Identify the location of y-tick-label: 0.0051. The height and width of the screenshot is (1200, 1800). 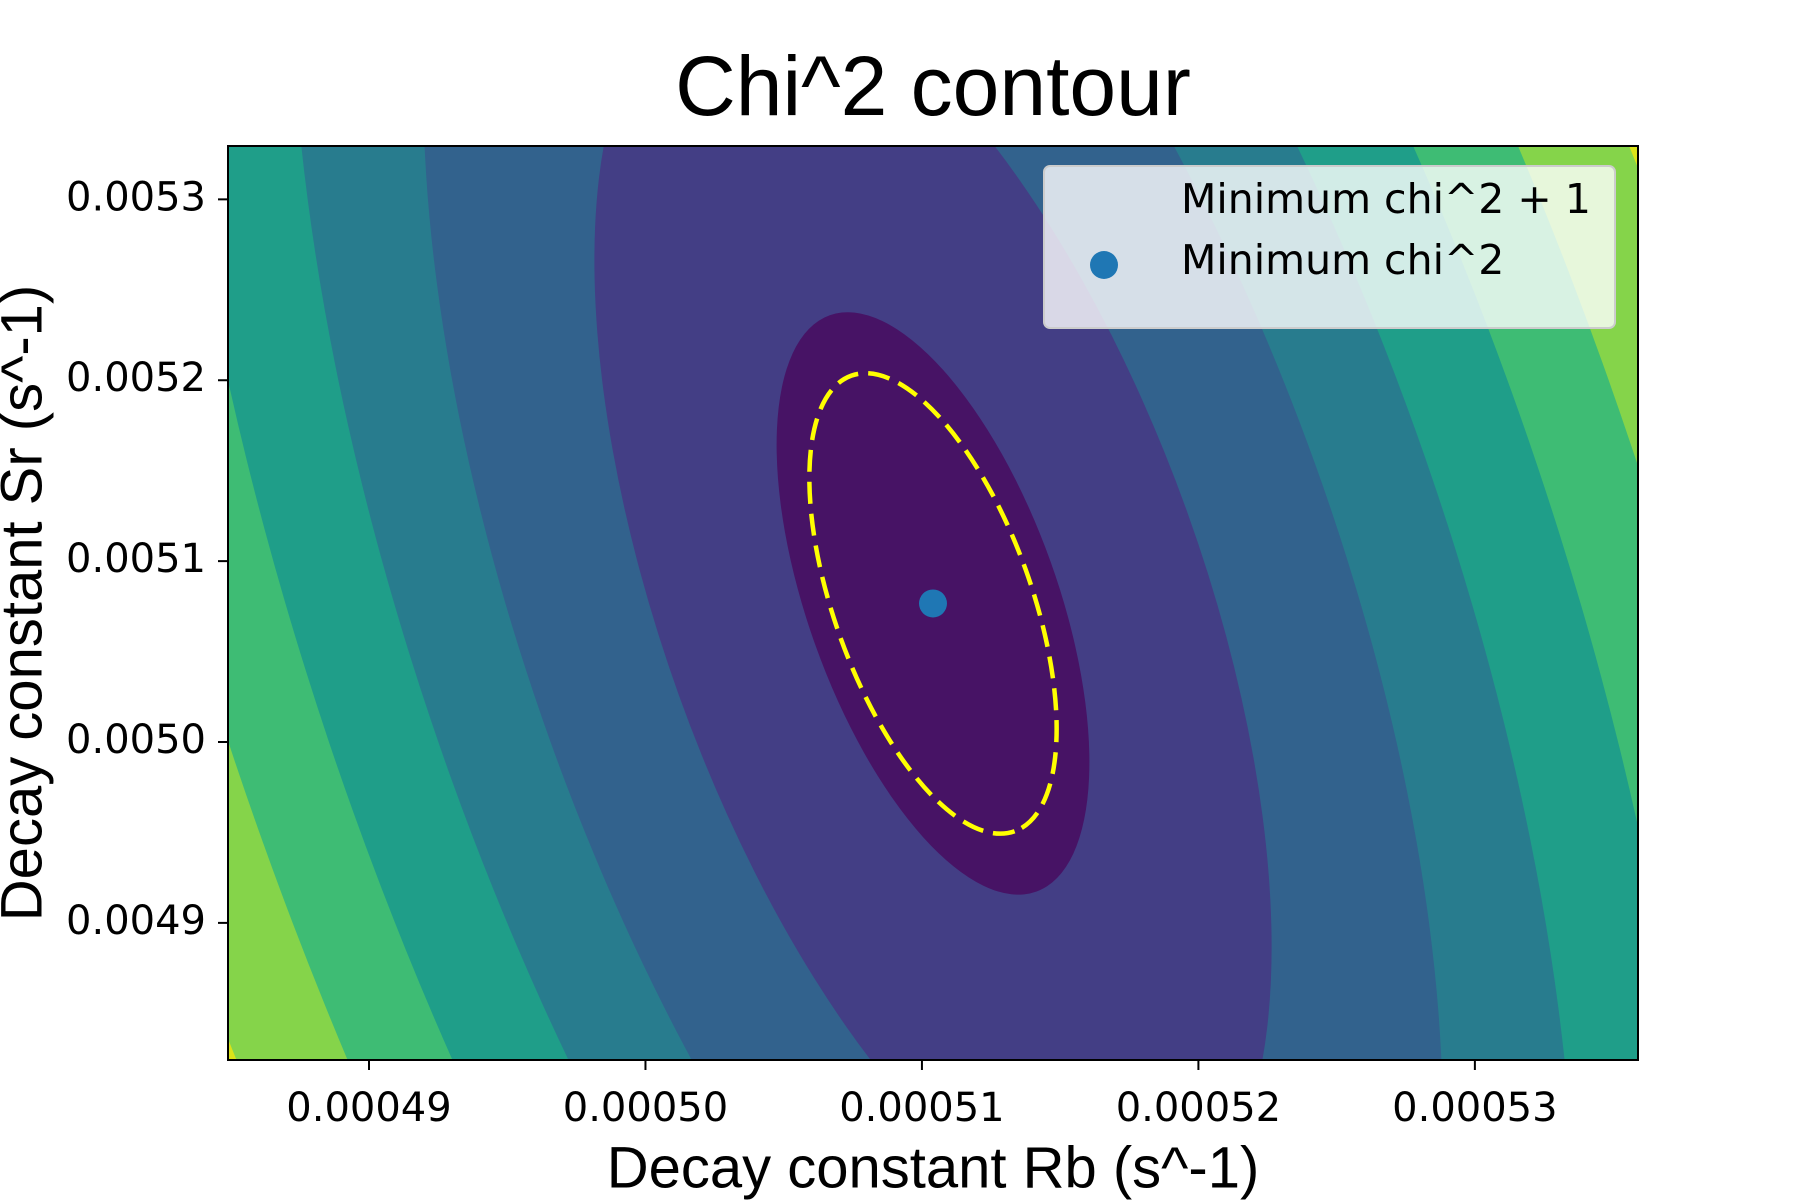
(136, 559).